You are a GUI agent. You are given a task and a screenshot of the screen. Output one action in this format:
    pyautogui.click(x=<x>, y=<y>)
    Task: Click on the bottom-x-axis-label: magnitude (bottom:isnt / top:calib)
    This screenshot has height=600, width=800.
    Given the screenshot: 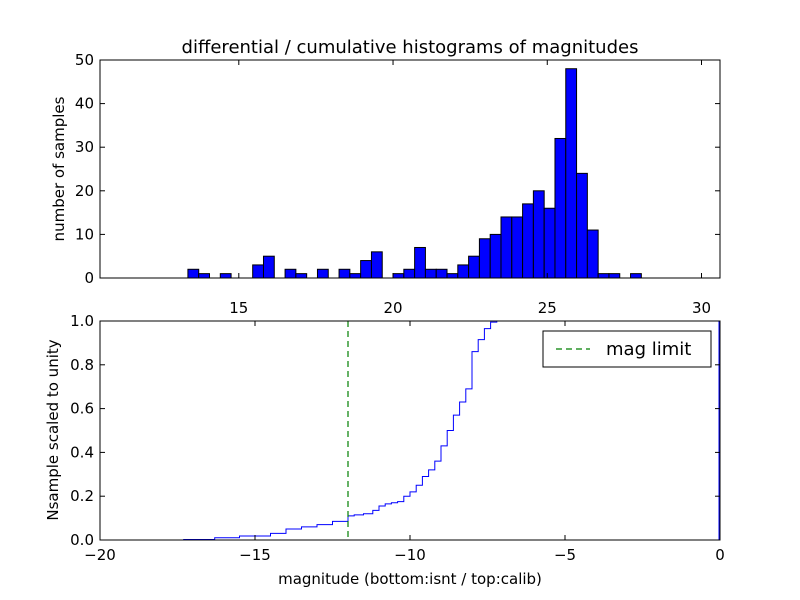 What is the action you would take?
    pyautogui.click(x=410, y=579)
    